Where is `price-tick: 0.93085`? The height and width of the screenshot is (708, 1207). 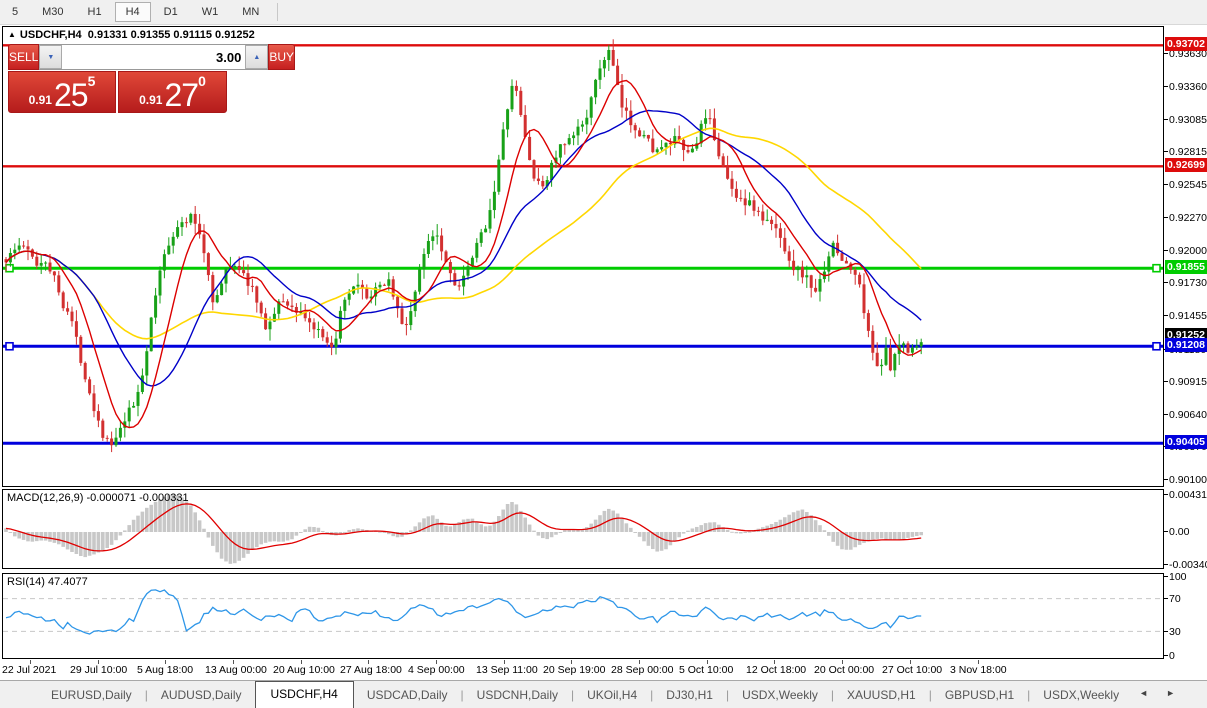
price-tick: 0.93085 is located at coordinates (1185, 120).